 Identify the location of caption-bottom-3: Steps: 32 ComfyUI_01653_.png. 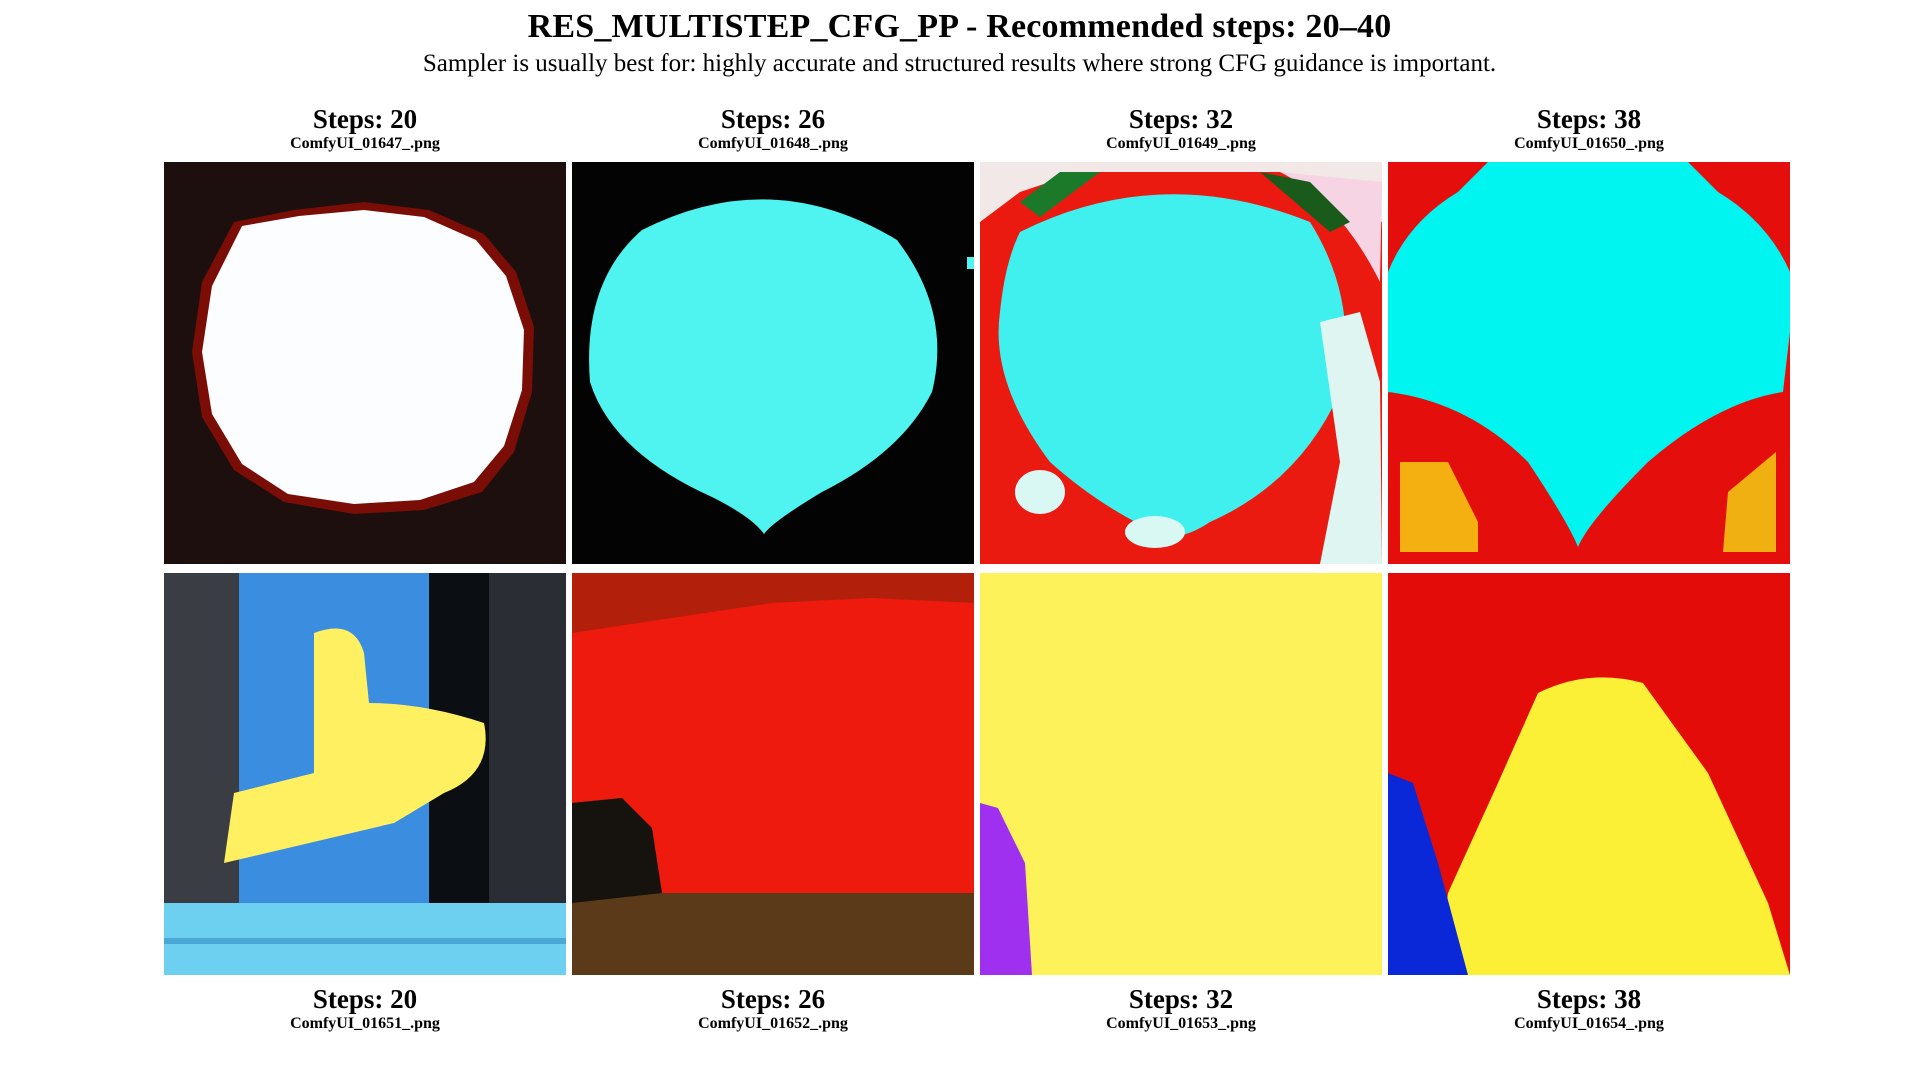
(1181, 1009).